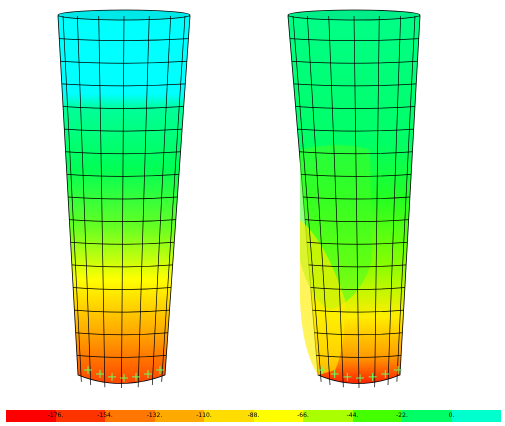 This screenshot has height=426, width=505. Describe the element at coordinates (451, 415) in the screenshot. I see `legend-tick-label: 0.` at that location.